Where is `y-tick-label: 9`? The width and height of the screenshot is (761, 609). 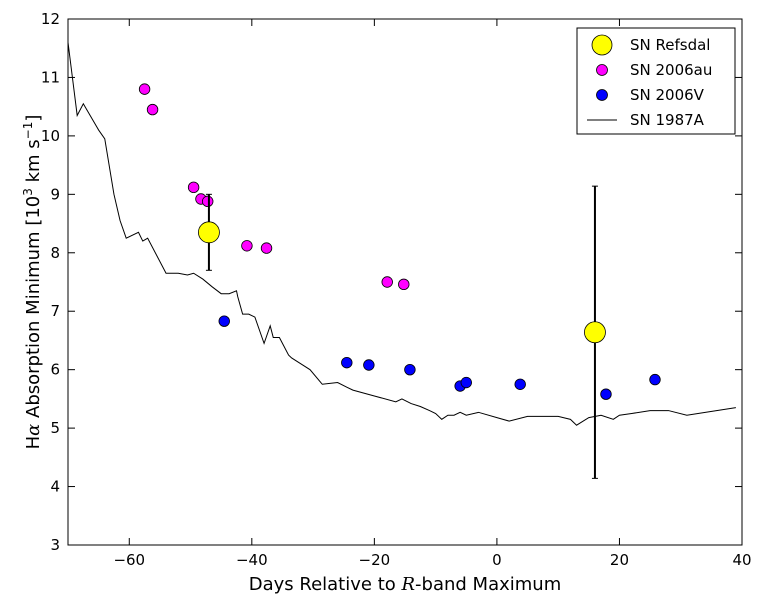
y-tick-label: 9 is located at coordinates (55, 194).